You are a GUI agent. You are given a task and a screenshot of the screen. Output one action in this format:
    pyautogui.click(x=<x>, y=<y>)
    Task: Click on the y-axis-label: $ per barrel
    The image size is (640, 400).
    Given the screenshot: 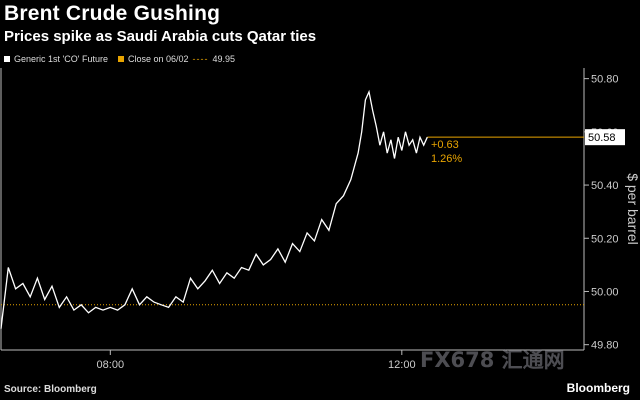 What is the action you would take?
    pyautogui.click(x=632, y=209)
    